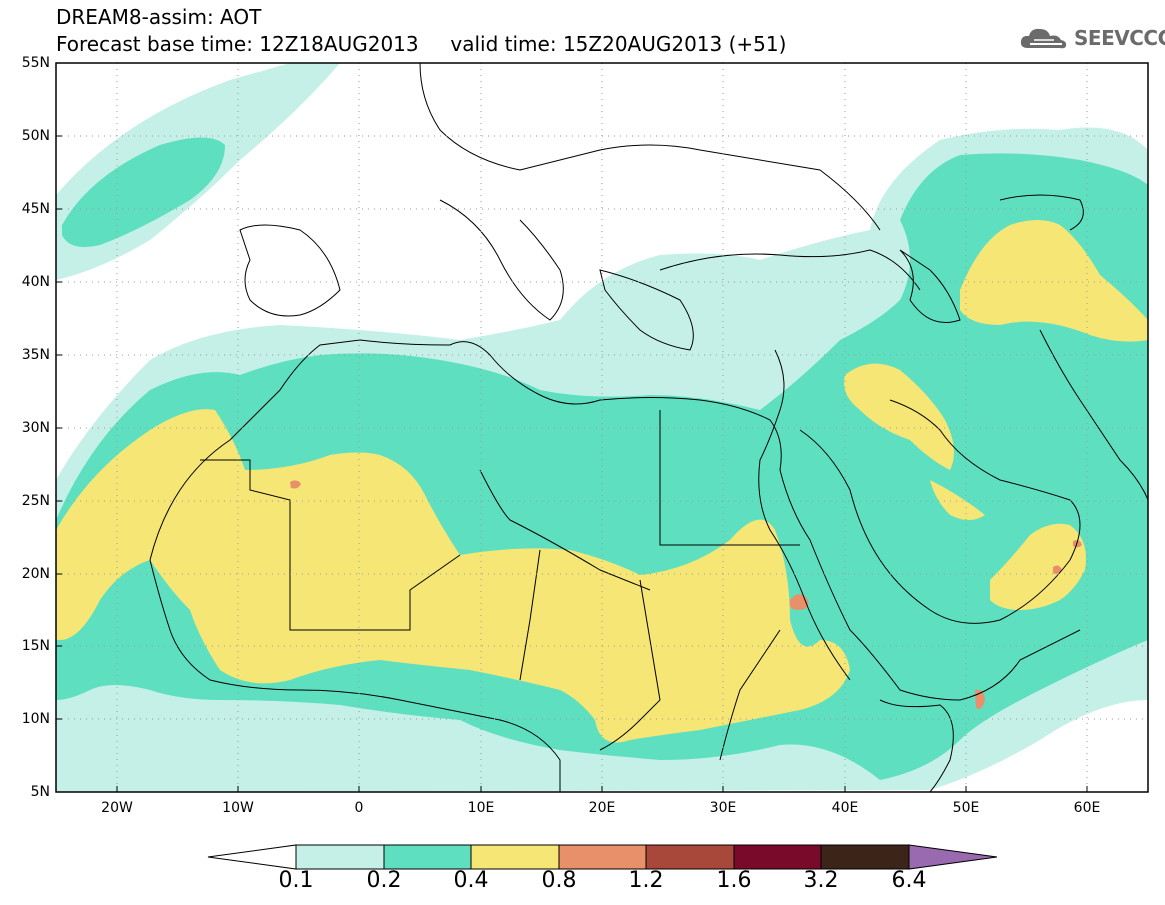 The width and height of the screenshot is (1165, 905). I want to click on lon-label: 50E, so click(966, 808).